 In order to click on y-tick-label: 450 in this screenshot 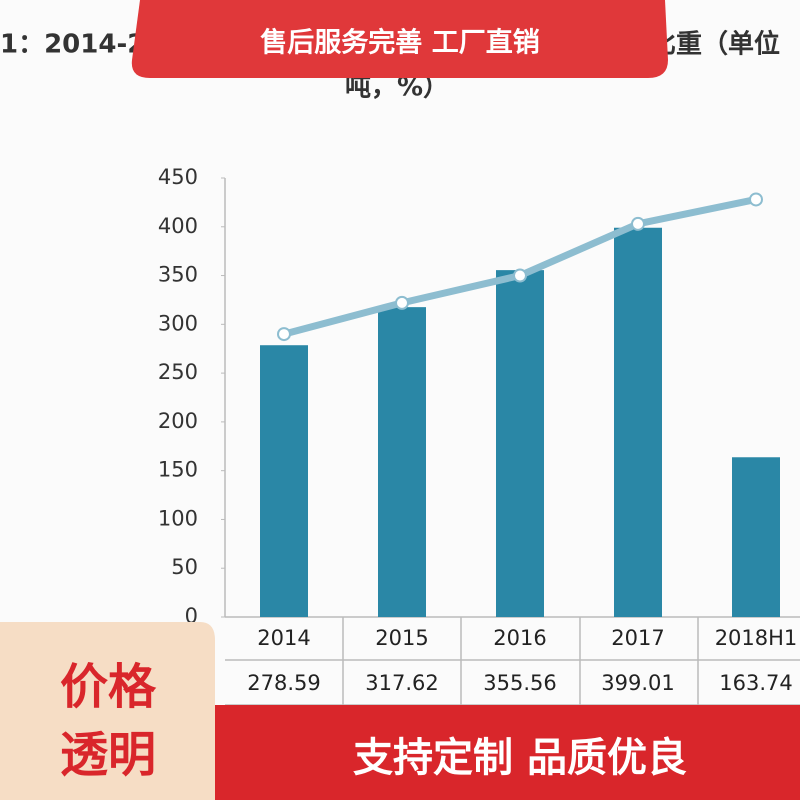, I will do `click(178, 177)`.